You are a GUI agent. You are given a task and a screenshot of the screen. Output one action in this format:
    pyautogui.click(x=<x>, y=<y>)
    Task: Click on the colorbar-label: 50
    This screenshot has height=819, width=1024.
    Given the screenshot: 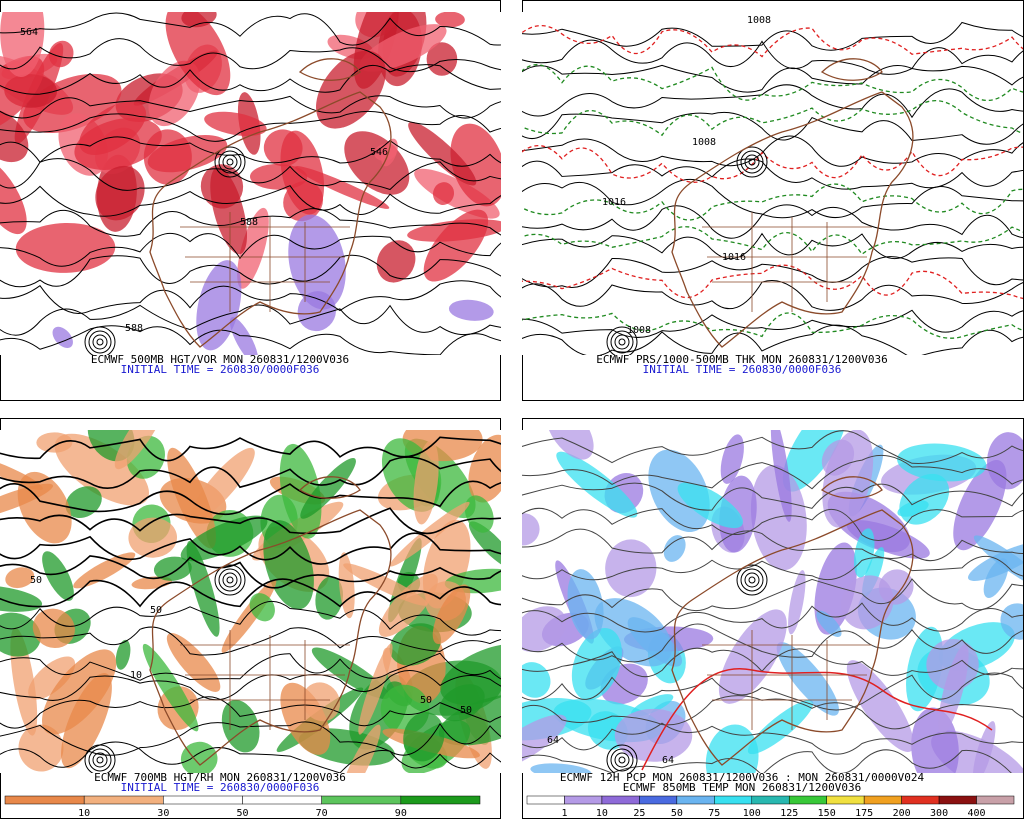 What is the action you would take?
    pyautogui.click(x=677, y=813)
    